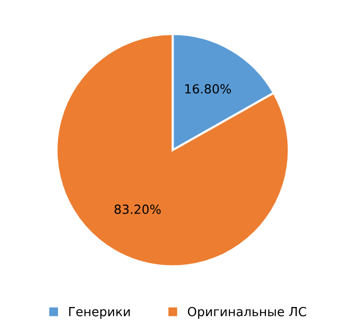 The width and height of the screenshot is (356, 330). I want to click on data-label: 16.80%, so click(208, 89).